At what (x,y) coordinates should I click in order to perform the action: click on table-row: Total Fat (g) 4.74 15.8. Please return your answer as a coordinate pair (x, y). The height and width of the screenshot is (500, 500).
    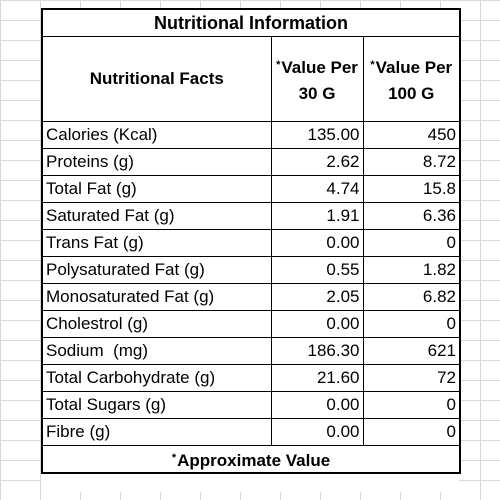
    Looking at the image, I should click on (251, 189).